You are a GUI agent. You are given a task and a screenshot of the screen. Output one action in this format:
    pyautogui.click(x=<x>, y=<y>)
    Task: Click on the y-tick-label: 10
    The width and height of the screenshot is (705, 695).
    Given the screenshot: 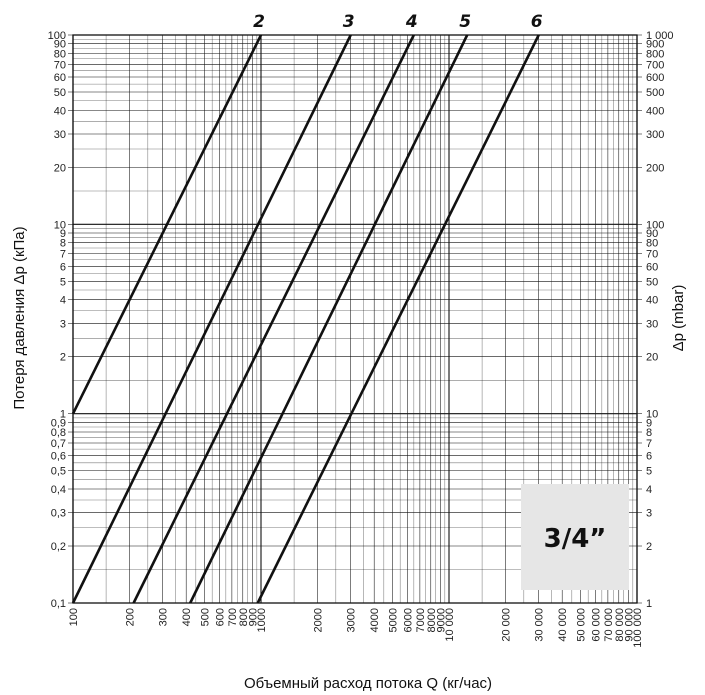 What is the action you would take?
    pyautogui.click(x=60, y=225)
    